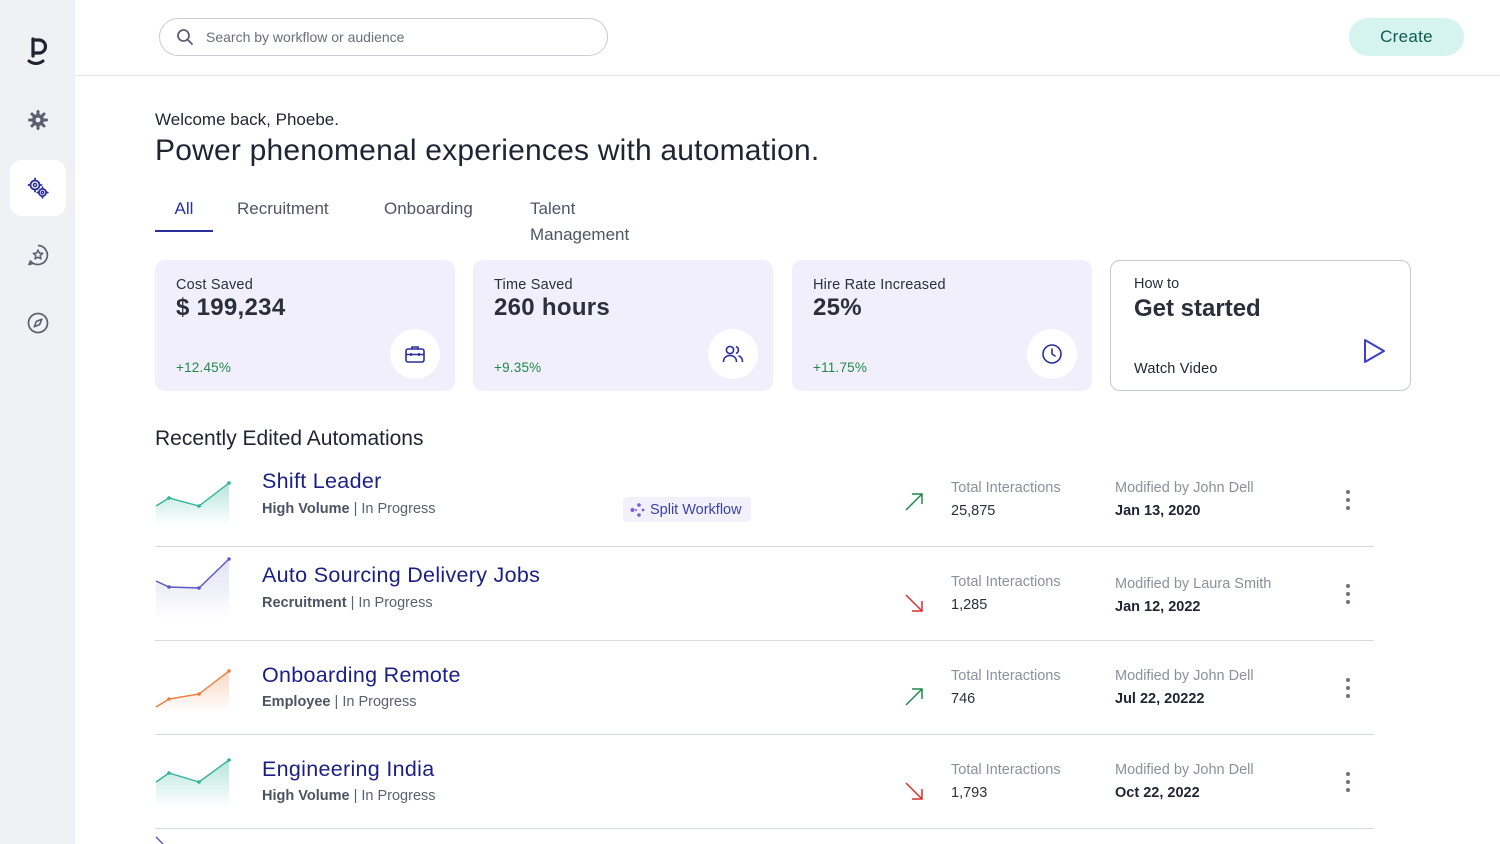 The height and width of the screenshot is (844, 1500). Describe the element at coordinates (214, 285) in the screenshot. I see `stat-label: Cost Saved` at that location.